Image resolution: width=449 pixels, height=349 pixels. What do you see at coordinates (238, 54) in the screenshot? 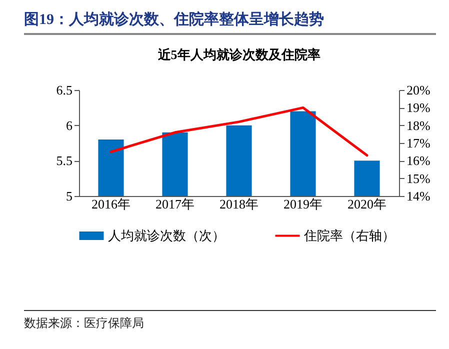
I see `chart-subtitle: 近5年人均就诊次数及住院率` at bounding box center [238, 54].